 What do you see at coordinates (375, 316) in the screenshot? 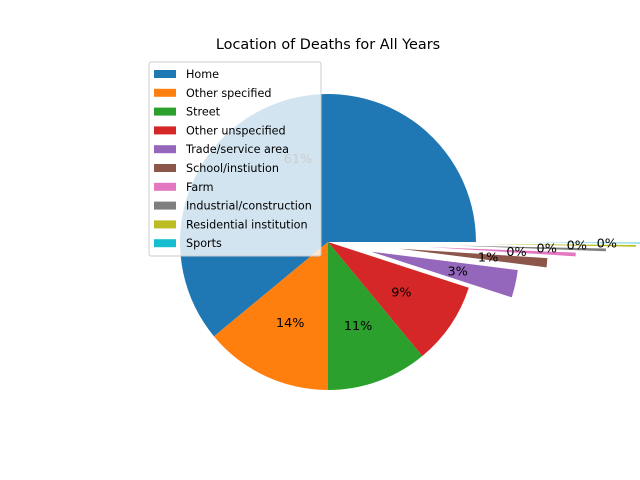
I see `pie-slice-street` at bounding box center [375, 316].